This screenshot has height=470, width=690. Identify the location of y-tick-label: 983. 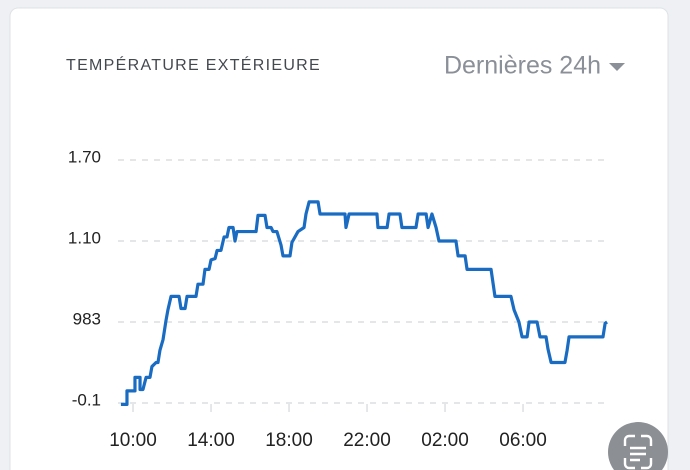
(87, 318).